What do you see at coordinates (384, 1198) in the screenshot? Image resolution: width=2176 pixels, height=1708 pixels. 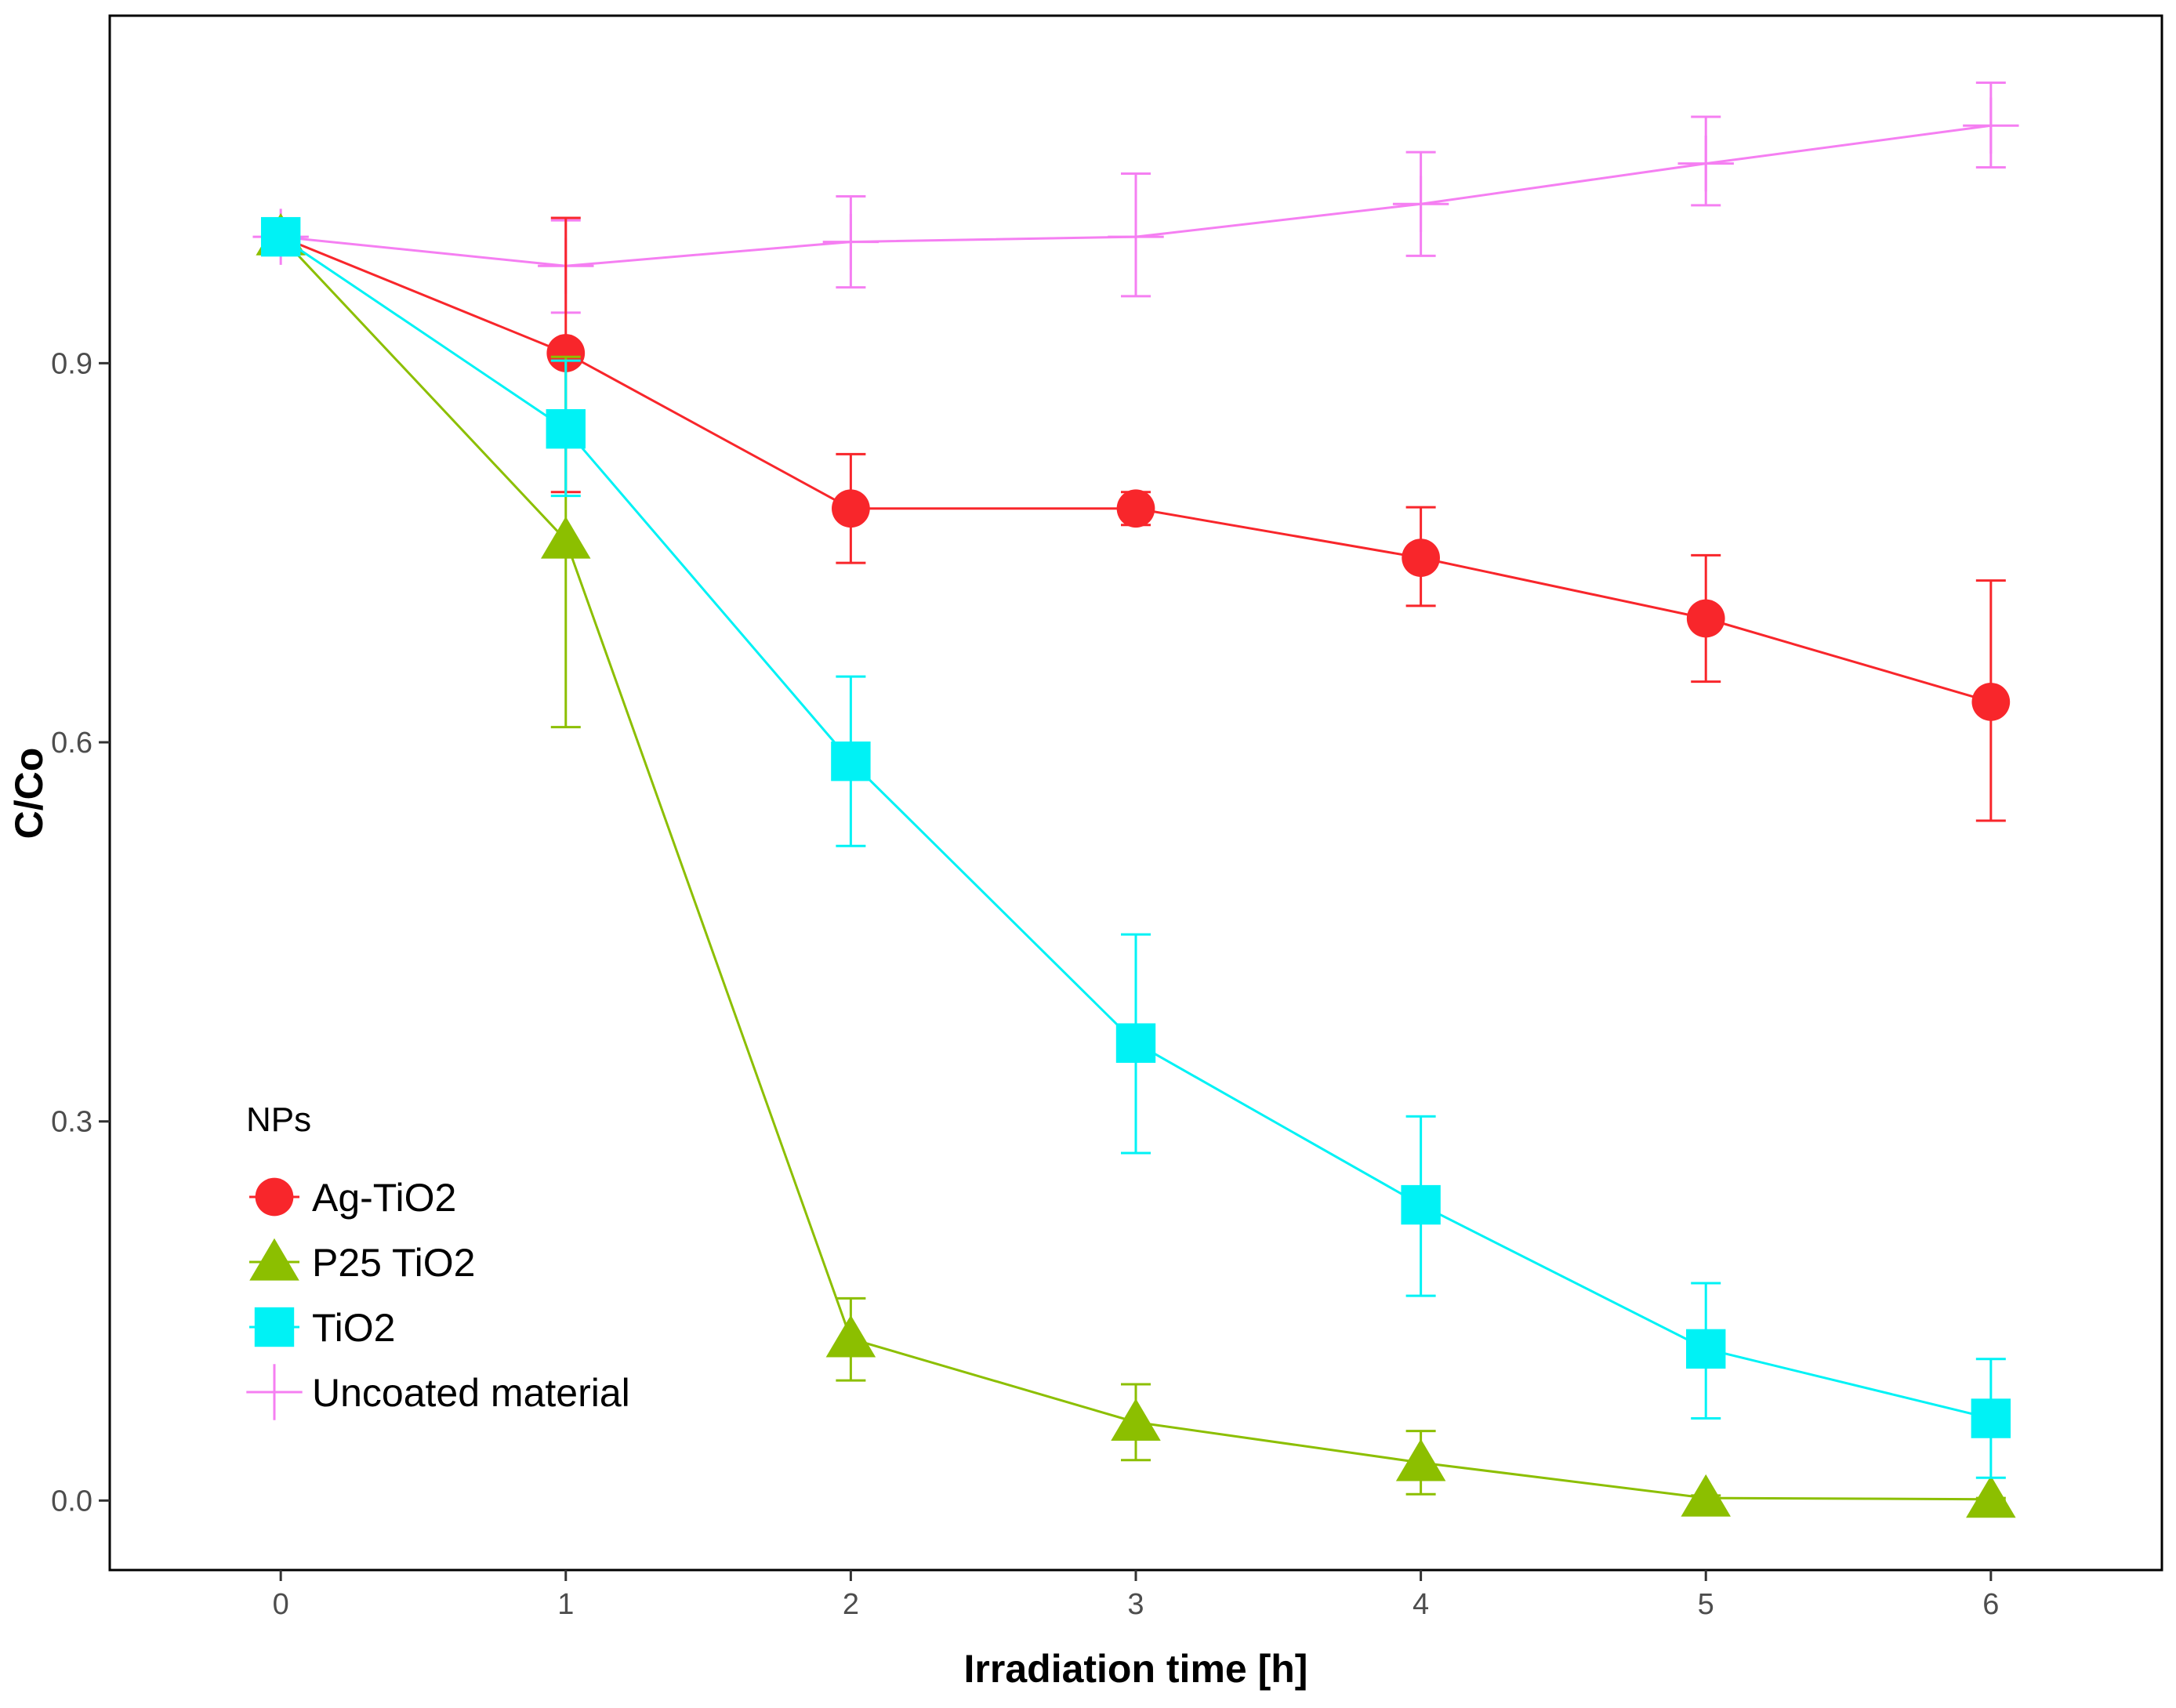 I see `legend-label: Ag-TiO2` at bounding box center [384, 1198].